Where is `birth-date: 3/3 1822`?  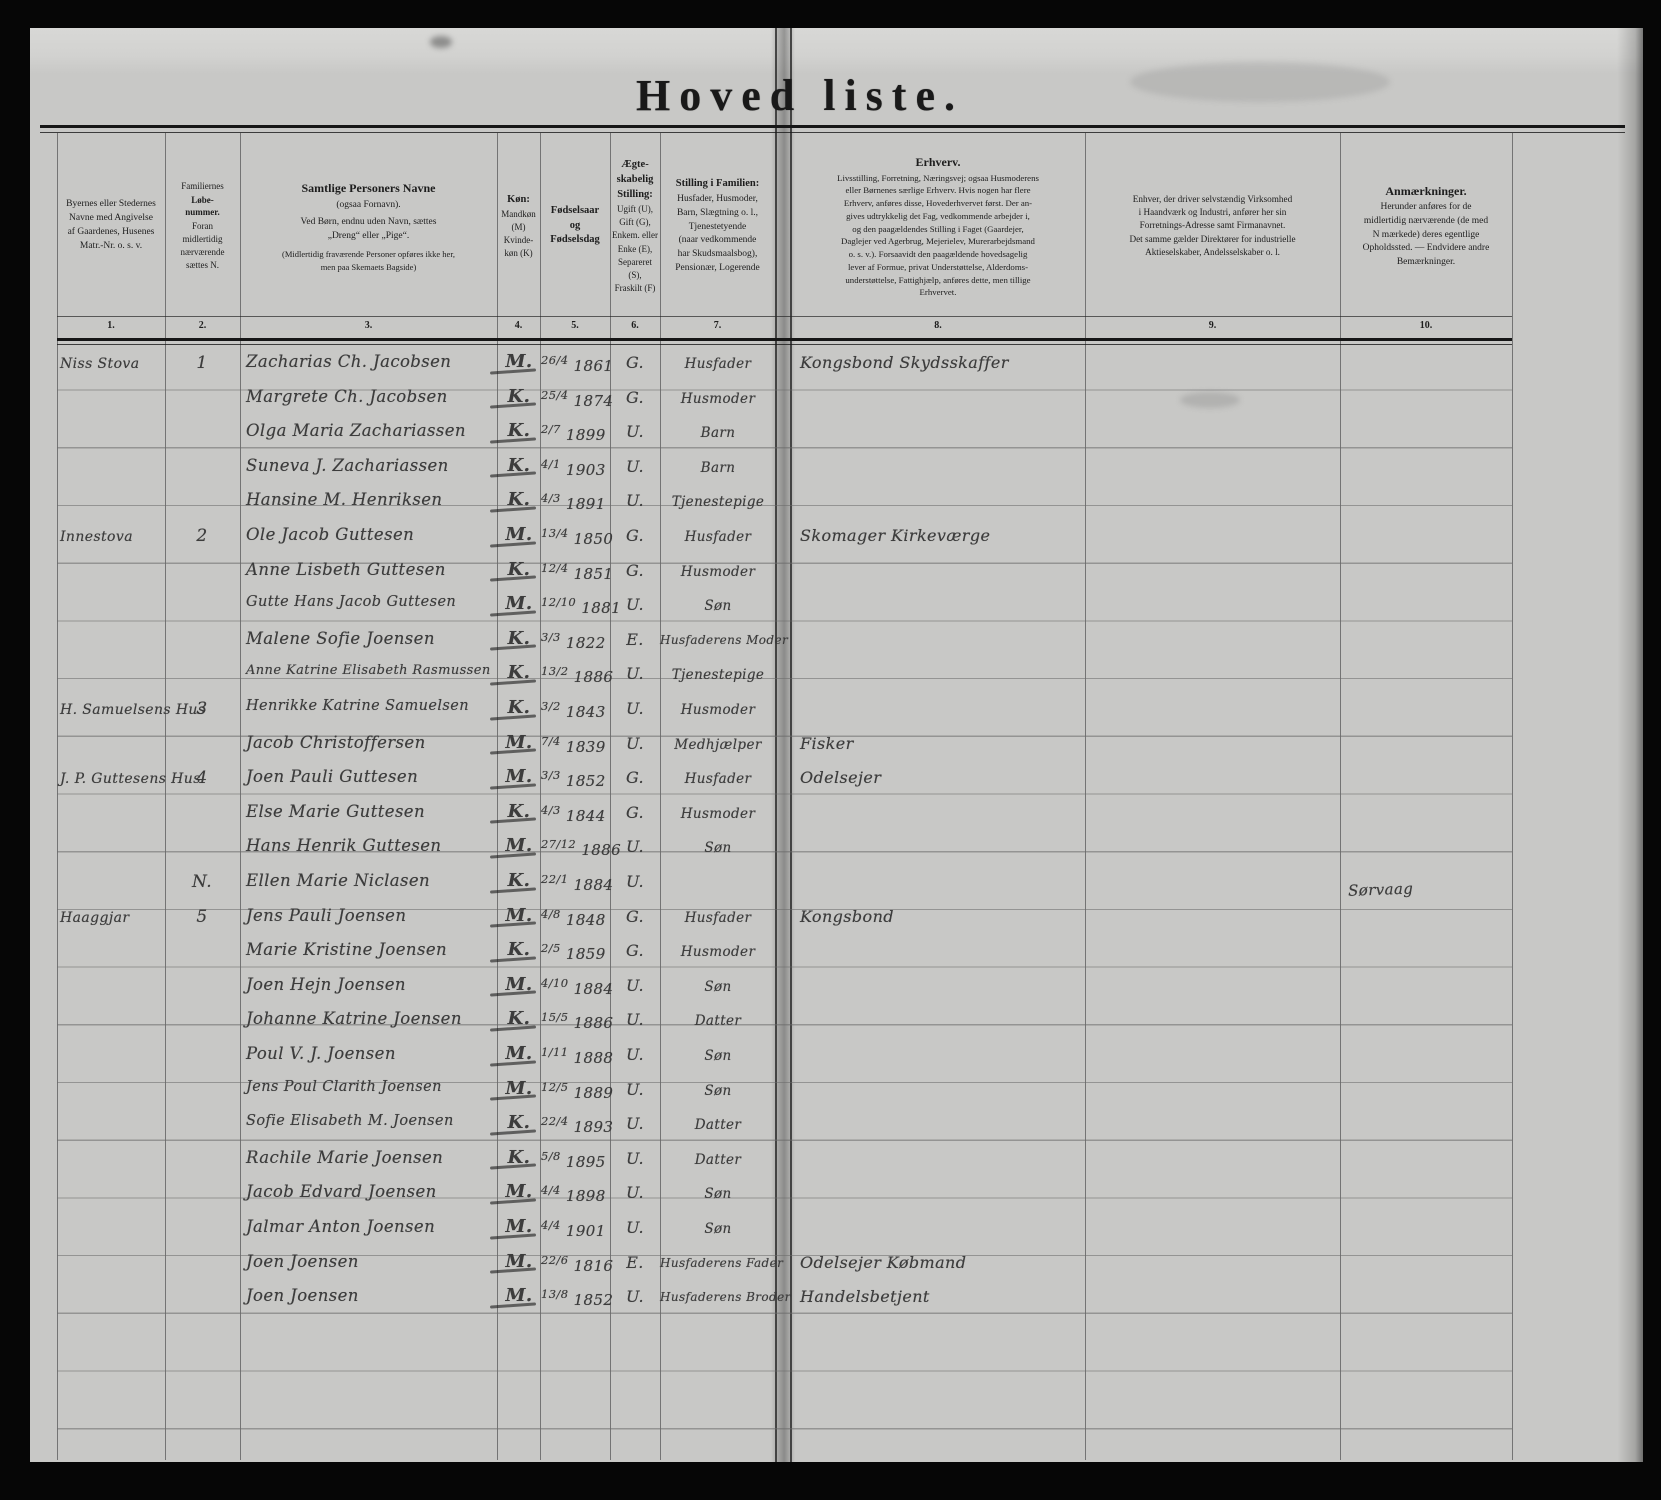 birth-date: 3/3 1822 is located at coordinates (576, 641).